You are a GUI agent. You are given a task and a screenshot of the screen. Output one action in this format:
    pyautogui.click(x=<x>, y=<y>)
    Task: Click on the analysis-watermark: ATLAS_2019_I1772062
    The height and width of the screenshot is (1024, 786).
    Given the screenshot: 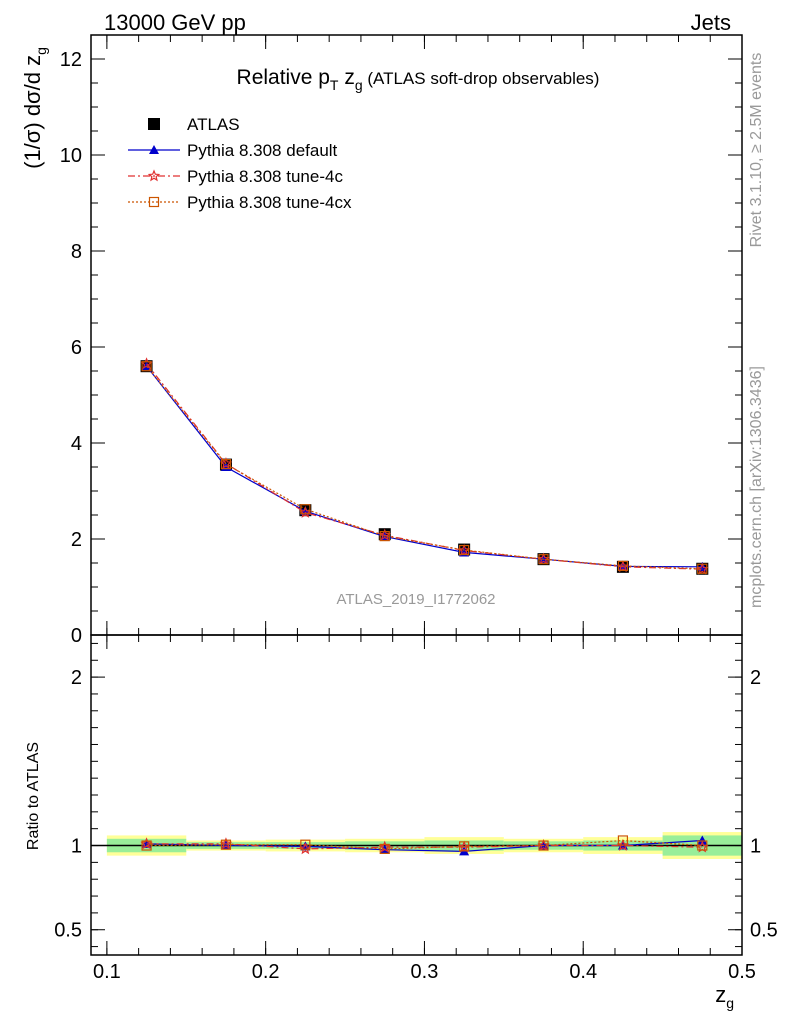 What is the action you would take?
    pyautogui.click(x=415, y=599)
    